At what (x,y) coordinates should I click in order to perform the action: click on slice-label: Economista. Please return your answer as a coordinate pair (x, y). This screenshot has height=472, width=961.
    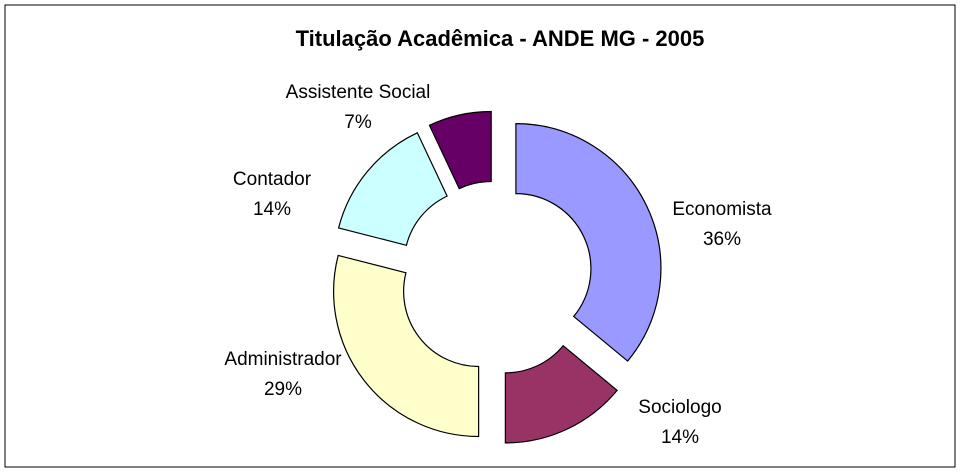
    Looking at the image, I should click on (722, 209).